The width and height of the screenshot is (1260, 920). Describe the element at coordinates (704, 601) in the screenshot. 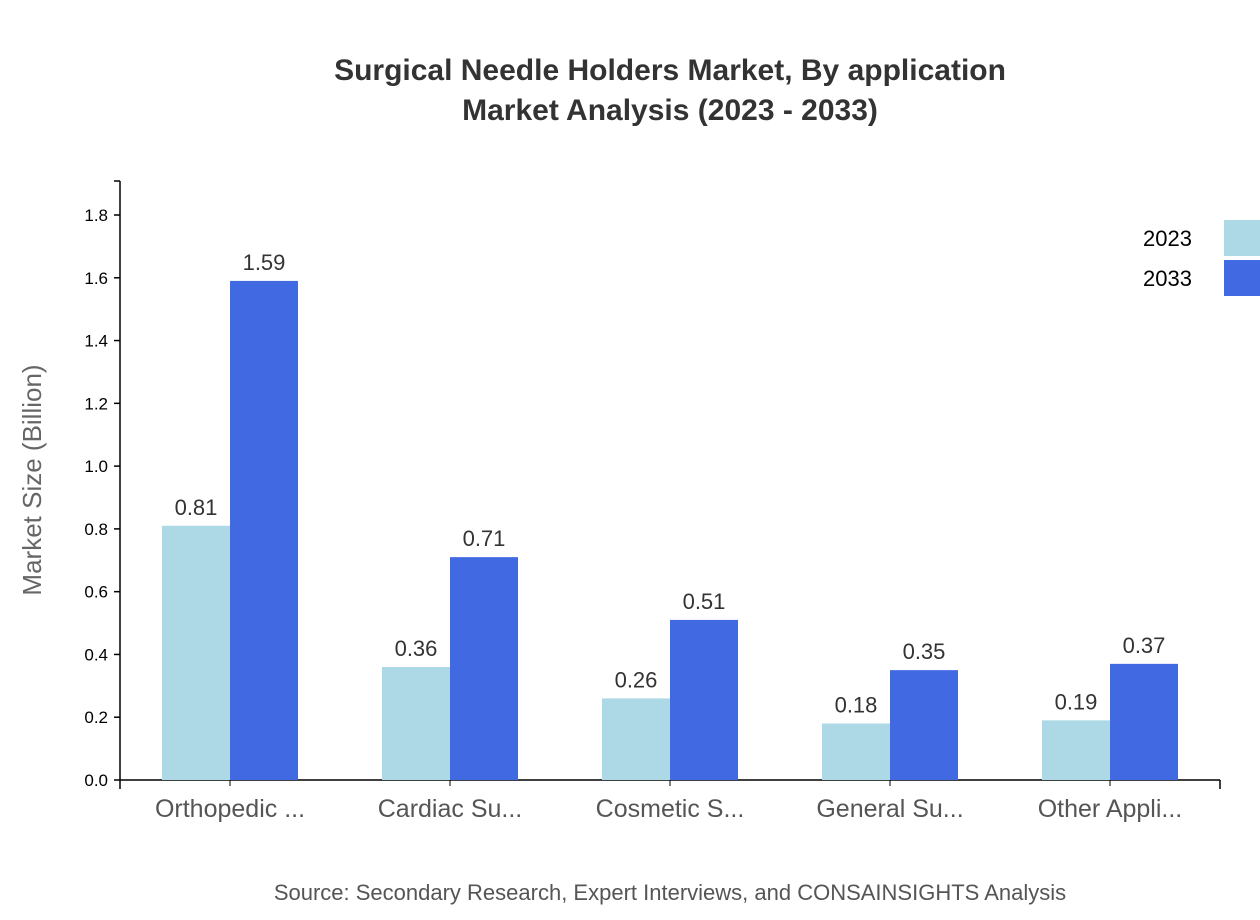

I see `data-label: 0.51` at that location.